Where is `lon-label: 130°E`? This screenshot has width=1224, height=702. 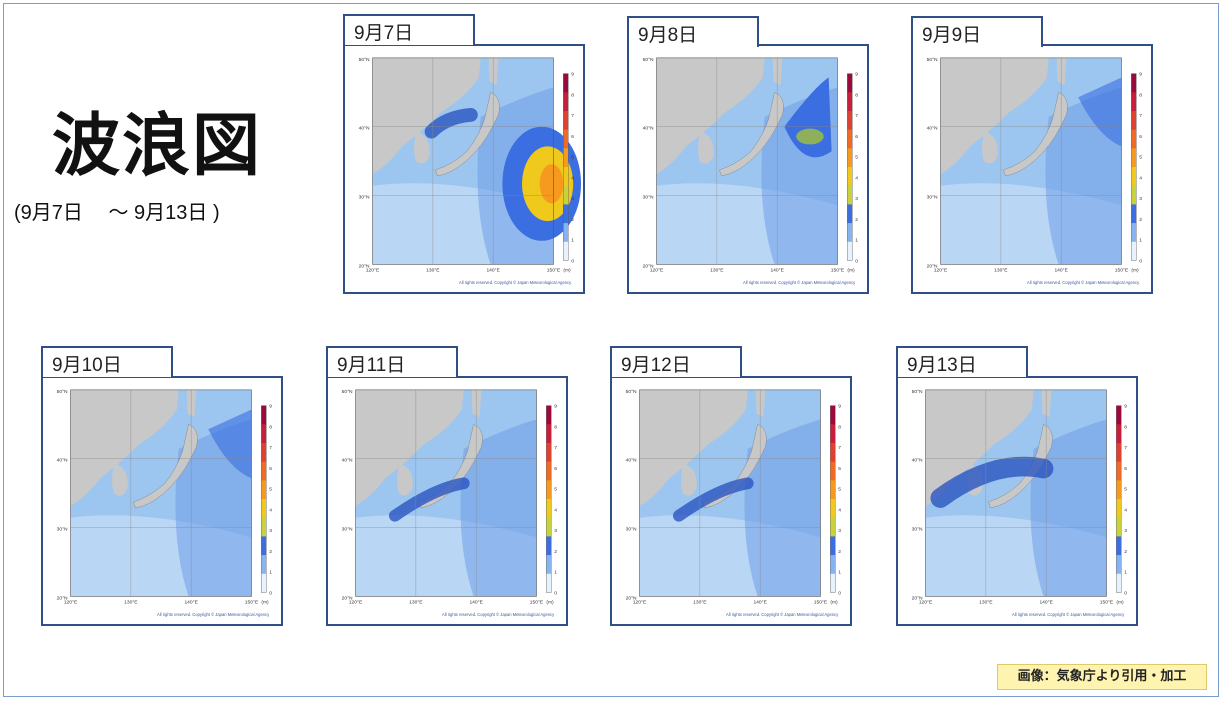 lon-label: 130°E is located at coordinates (700, 602).